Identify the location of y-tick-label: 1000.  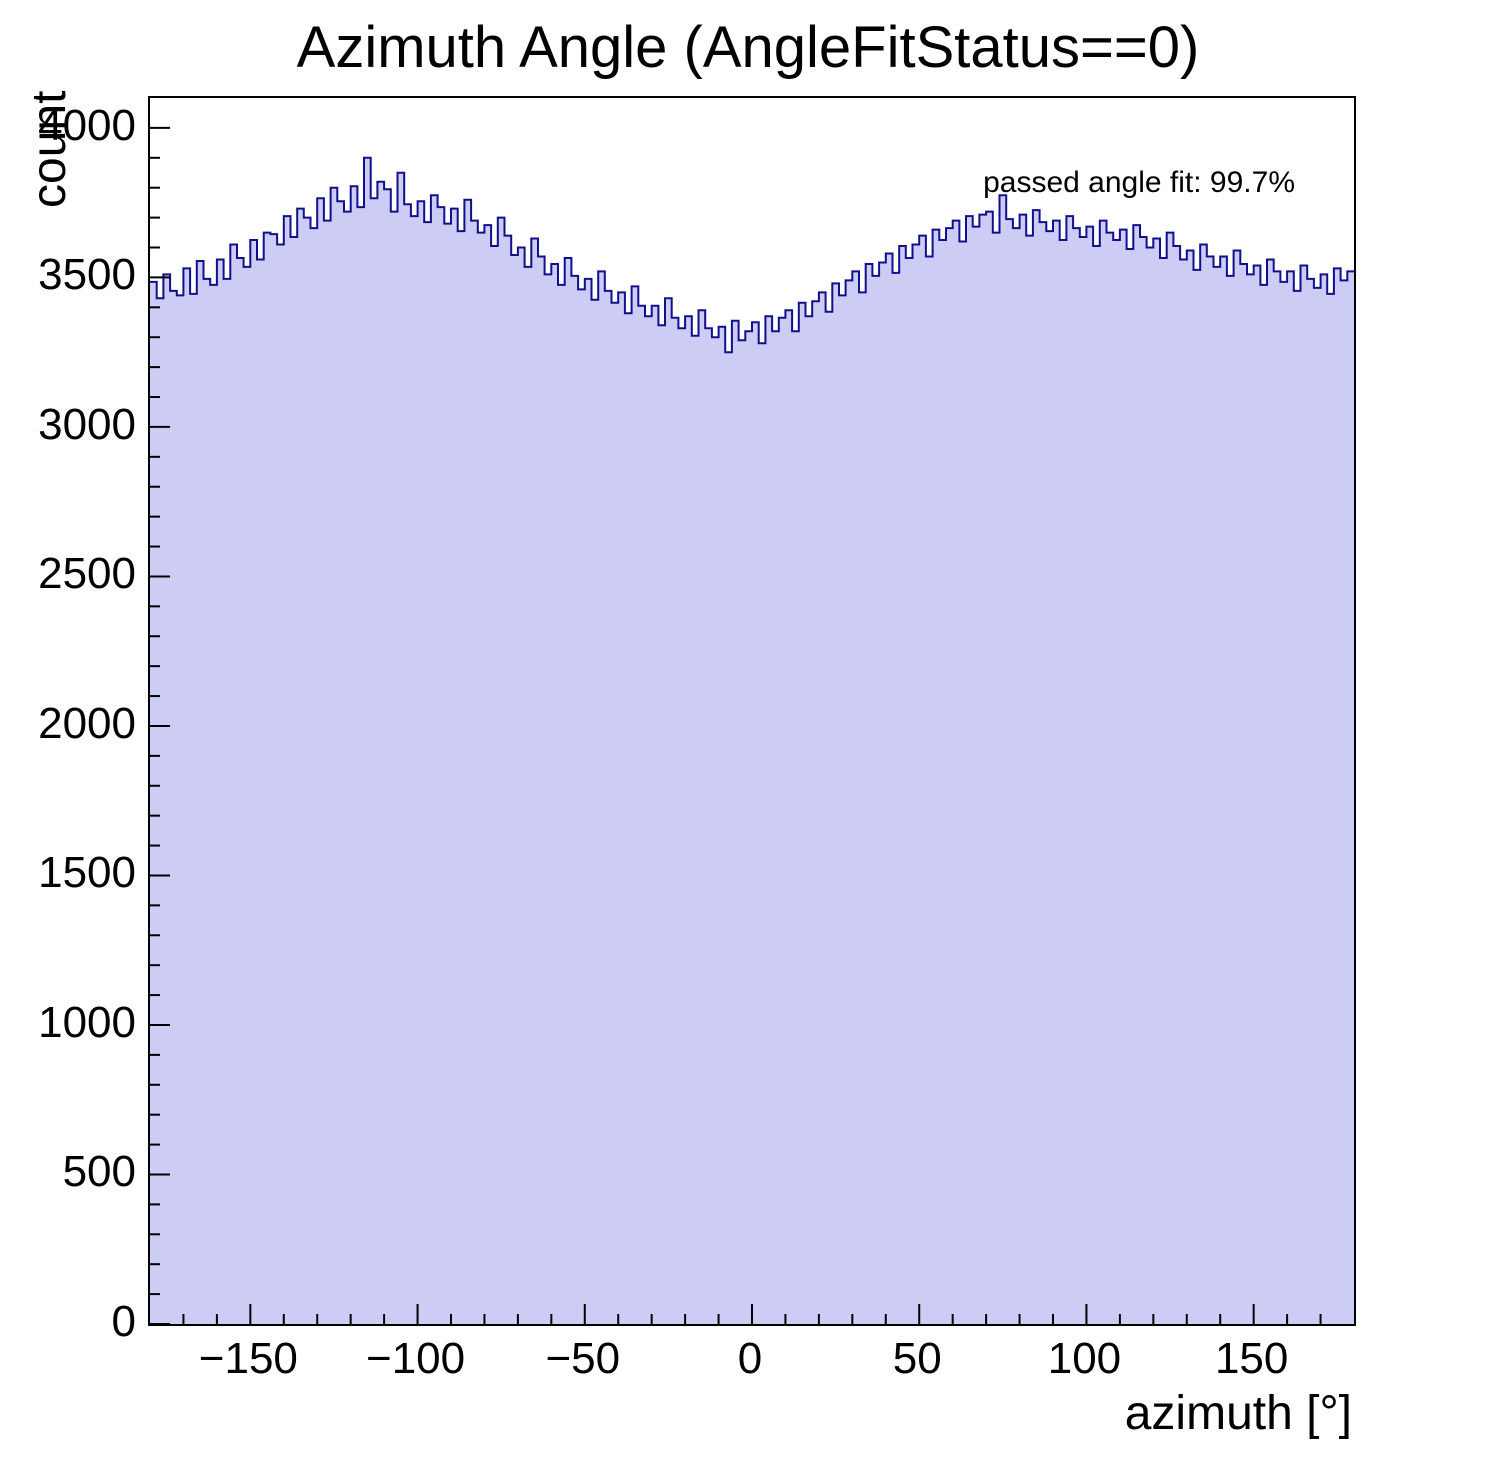
(87, 1022).